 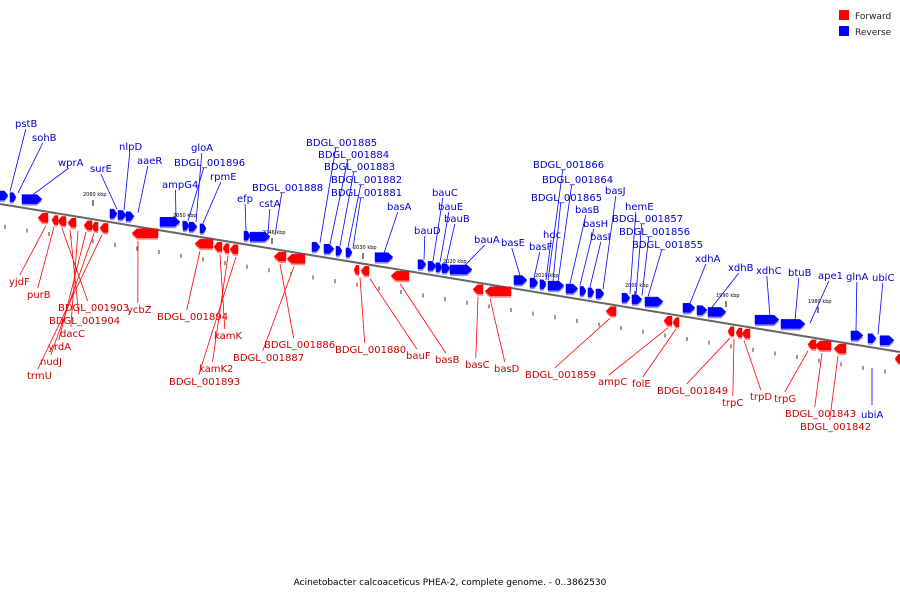 What do you see at coordinates (873, 33) in the screenshot?
I see `legend-reverse-label: Reverse` at bounding box center [873, 33].